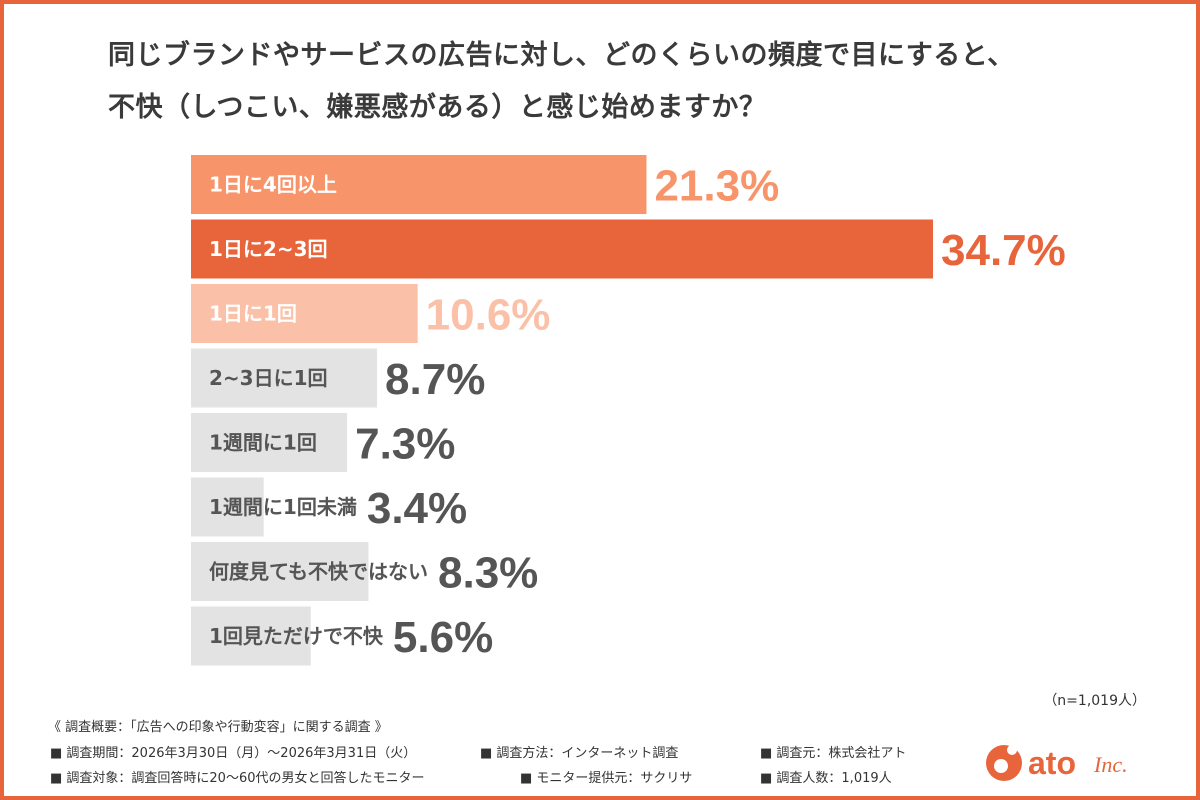 The width and height of the screenshot is (1200, 800). Describe the element at coordinates (273, 185) in the screenshot. I see `category-label-0: 1日に4回以上` at that location.